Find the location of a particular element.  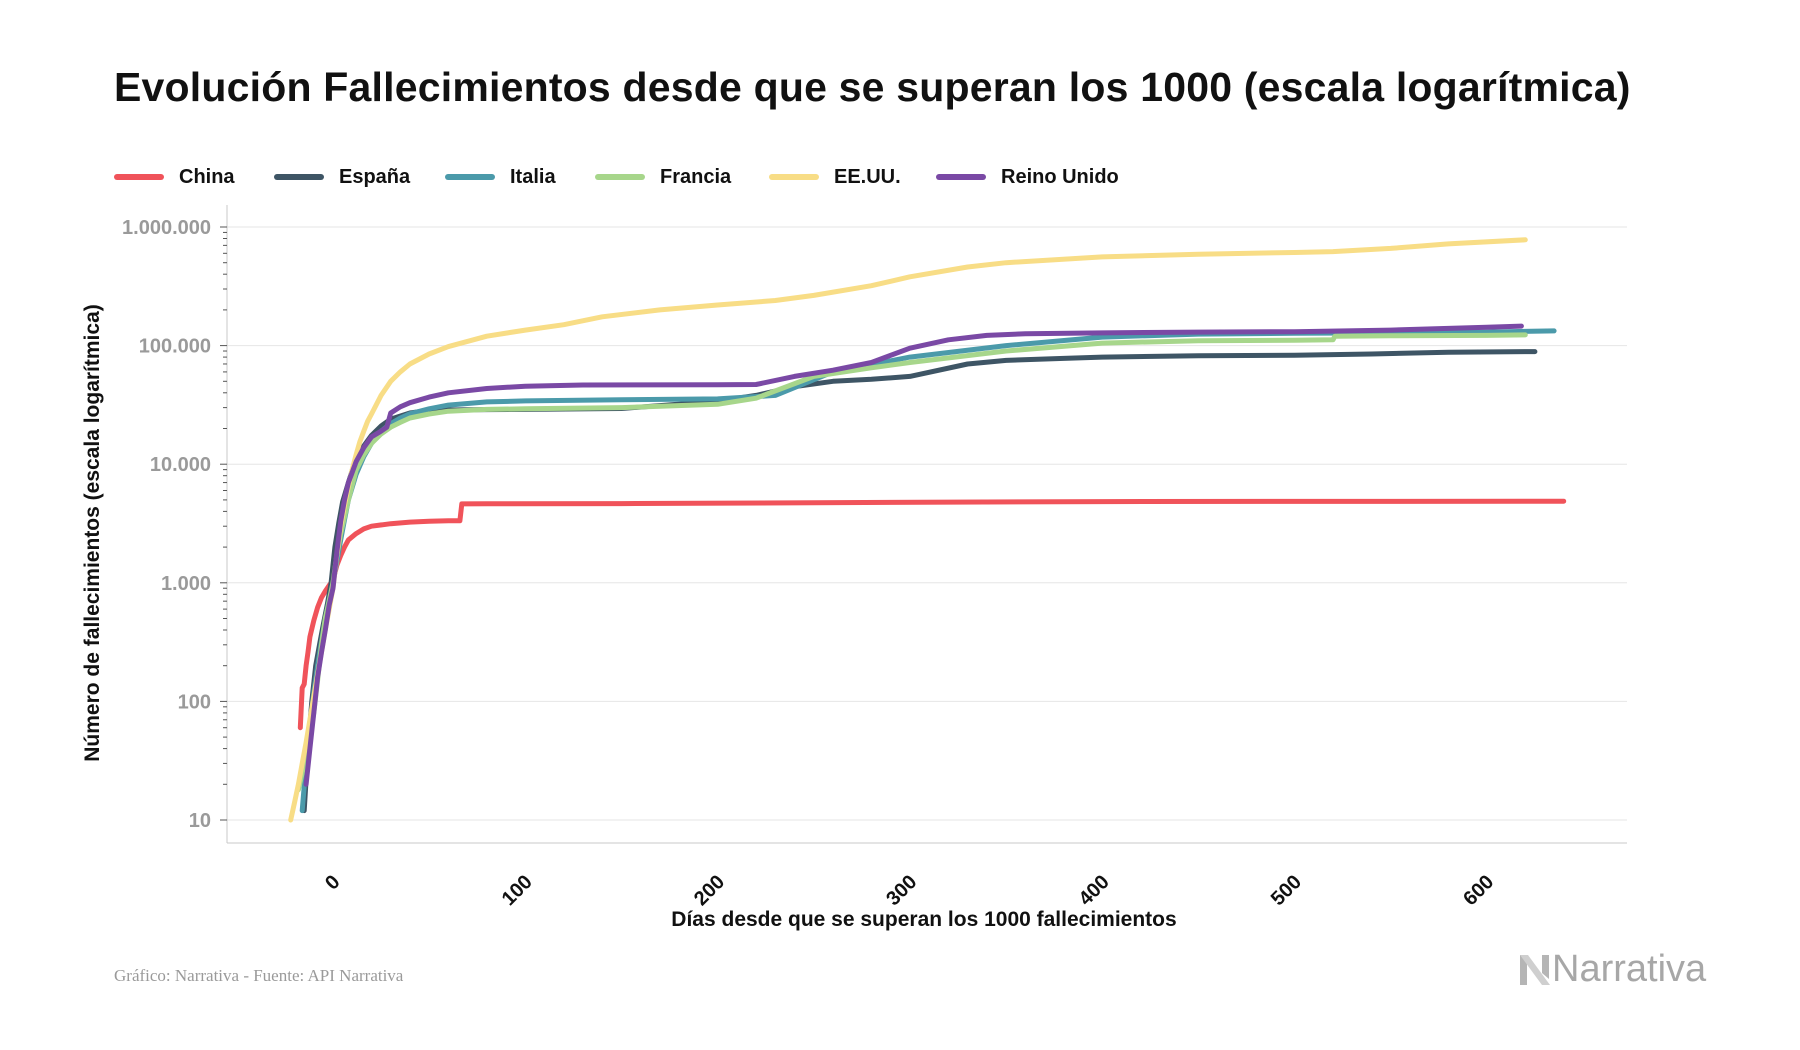

legend-item-eeuu: EE.UU. is located at coordinates (835, 177).